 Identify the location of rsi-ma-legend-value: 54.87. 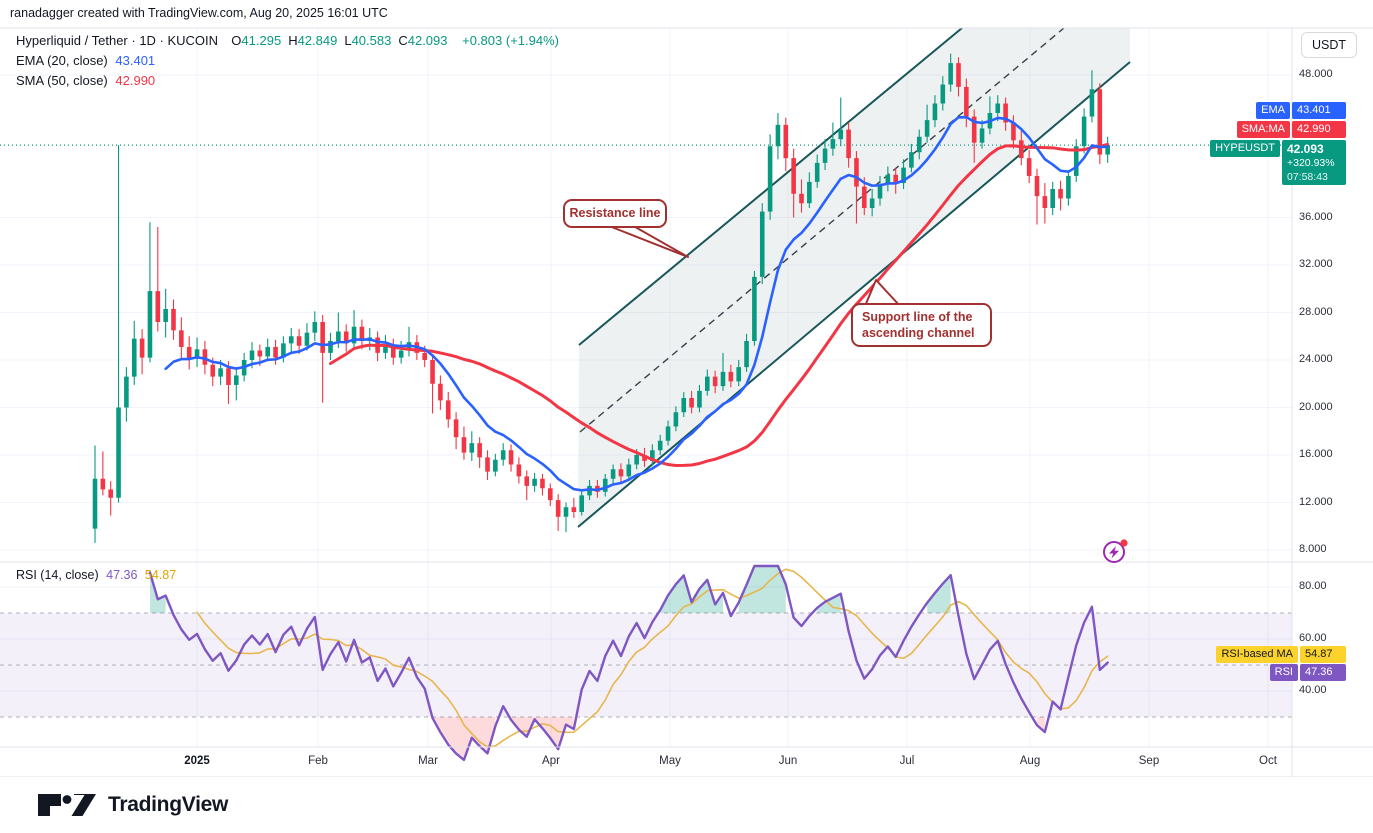
(160, 575).